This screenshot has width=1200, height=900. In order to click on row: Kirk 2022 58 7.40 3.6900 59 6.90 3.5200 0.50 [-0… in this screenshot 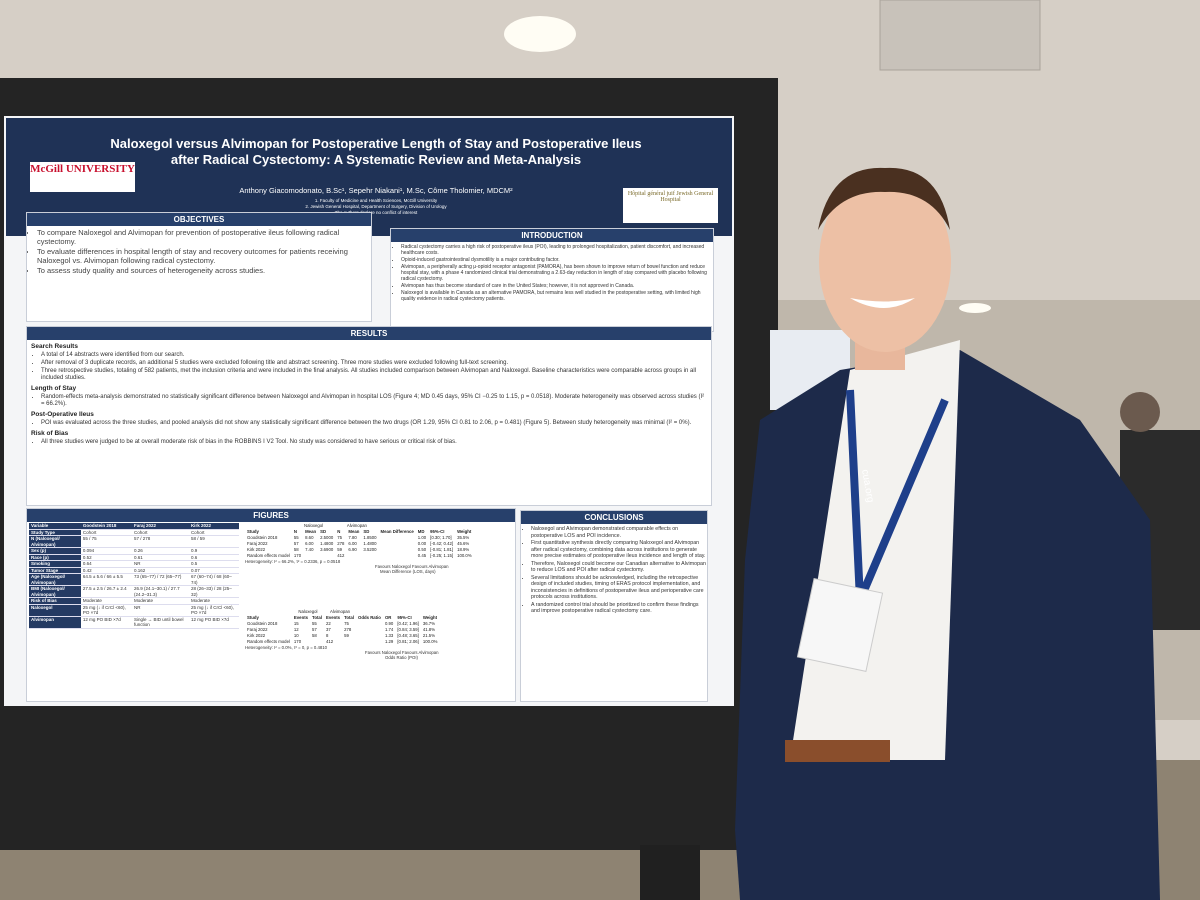, I will do `click(359, 550)`.